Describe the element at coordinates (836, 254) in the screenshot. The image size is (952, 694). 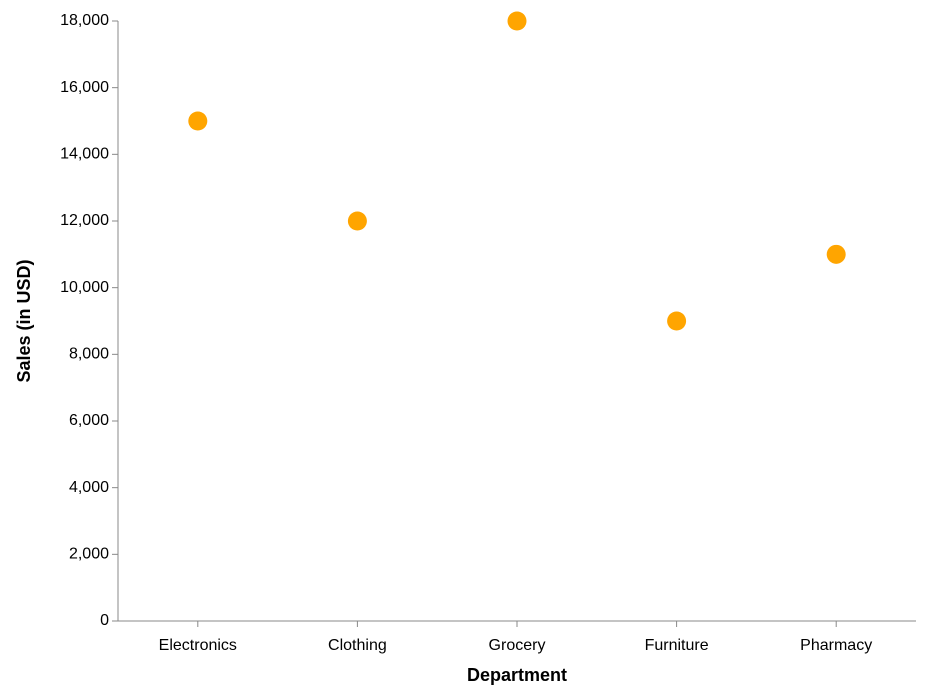
I see `data-point-pharmacy` at that location.